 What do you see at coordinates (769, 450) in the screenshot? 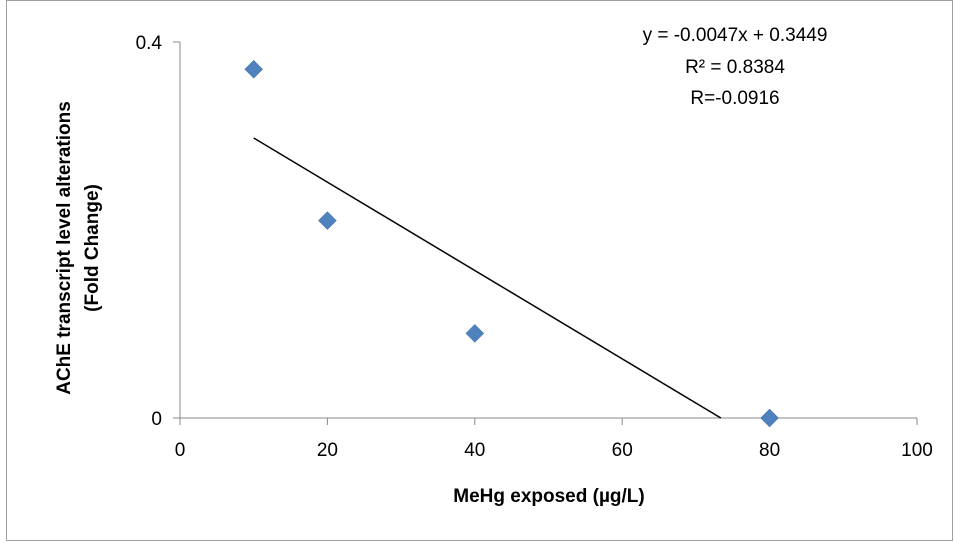
I see `x-tick-label: 80` at bounding box center [769, 450].